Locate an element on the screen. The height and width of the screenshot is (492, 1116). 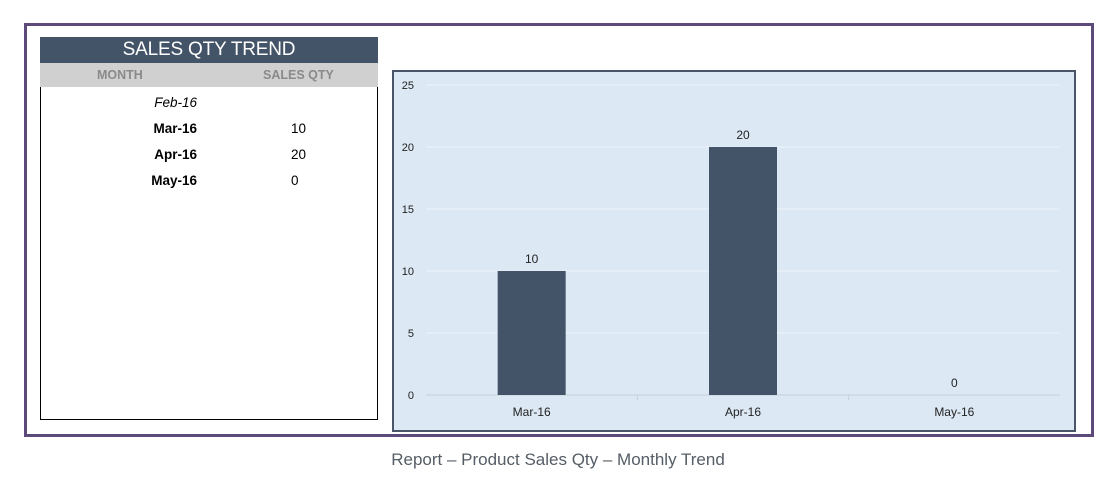
table-row: Feb-16 is located at coordinates (209, 104).